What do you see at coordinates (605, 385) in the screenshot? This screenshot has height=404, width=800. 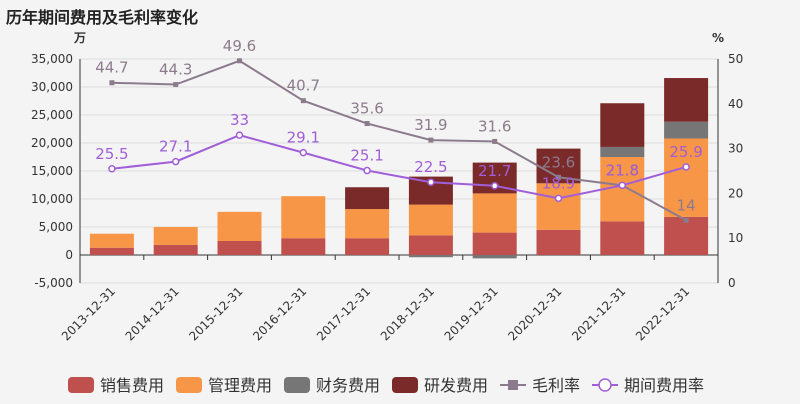 I see `legend-marker-期间费用率` at bounding box center [605, 385].